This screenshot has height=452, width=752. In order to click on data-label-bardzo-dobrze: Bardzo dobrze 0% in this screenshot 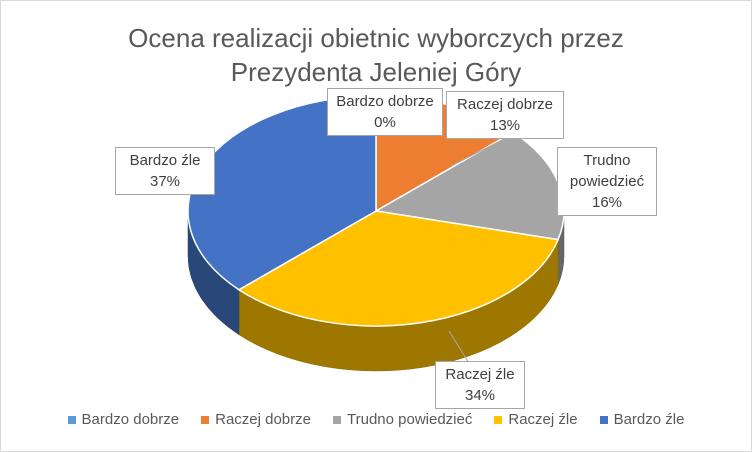, I will do `click(385, 112)`.